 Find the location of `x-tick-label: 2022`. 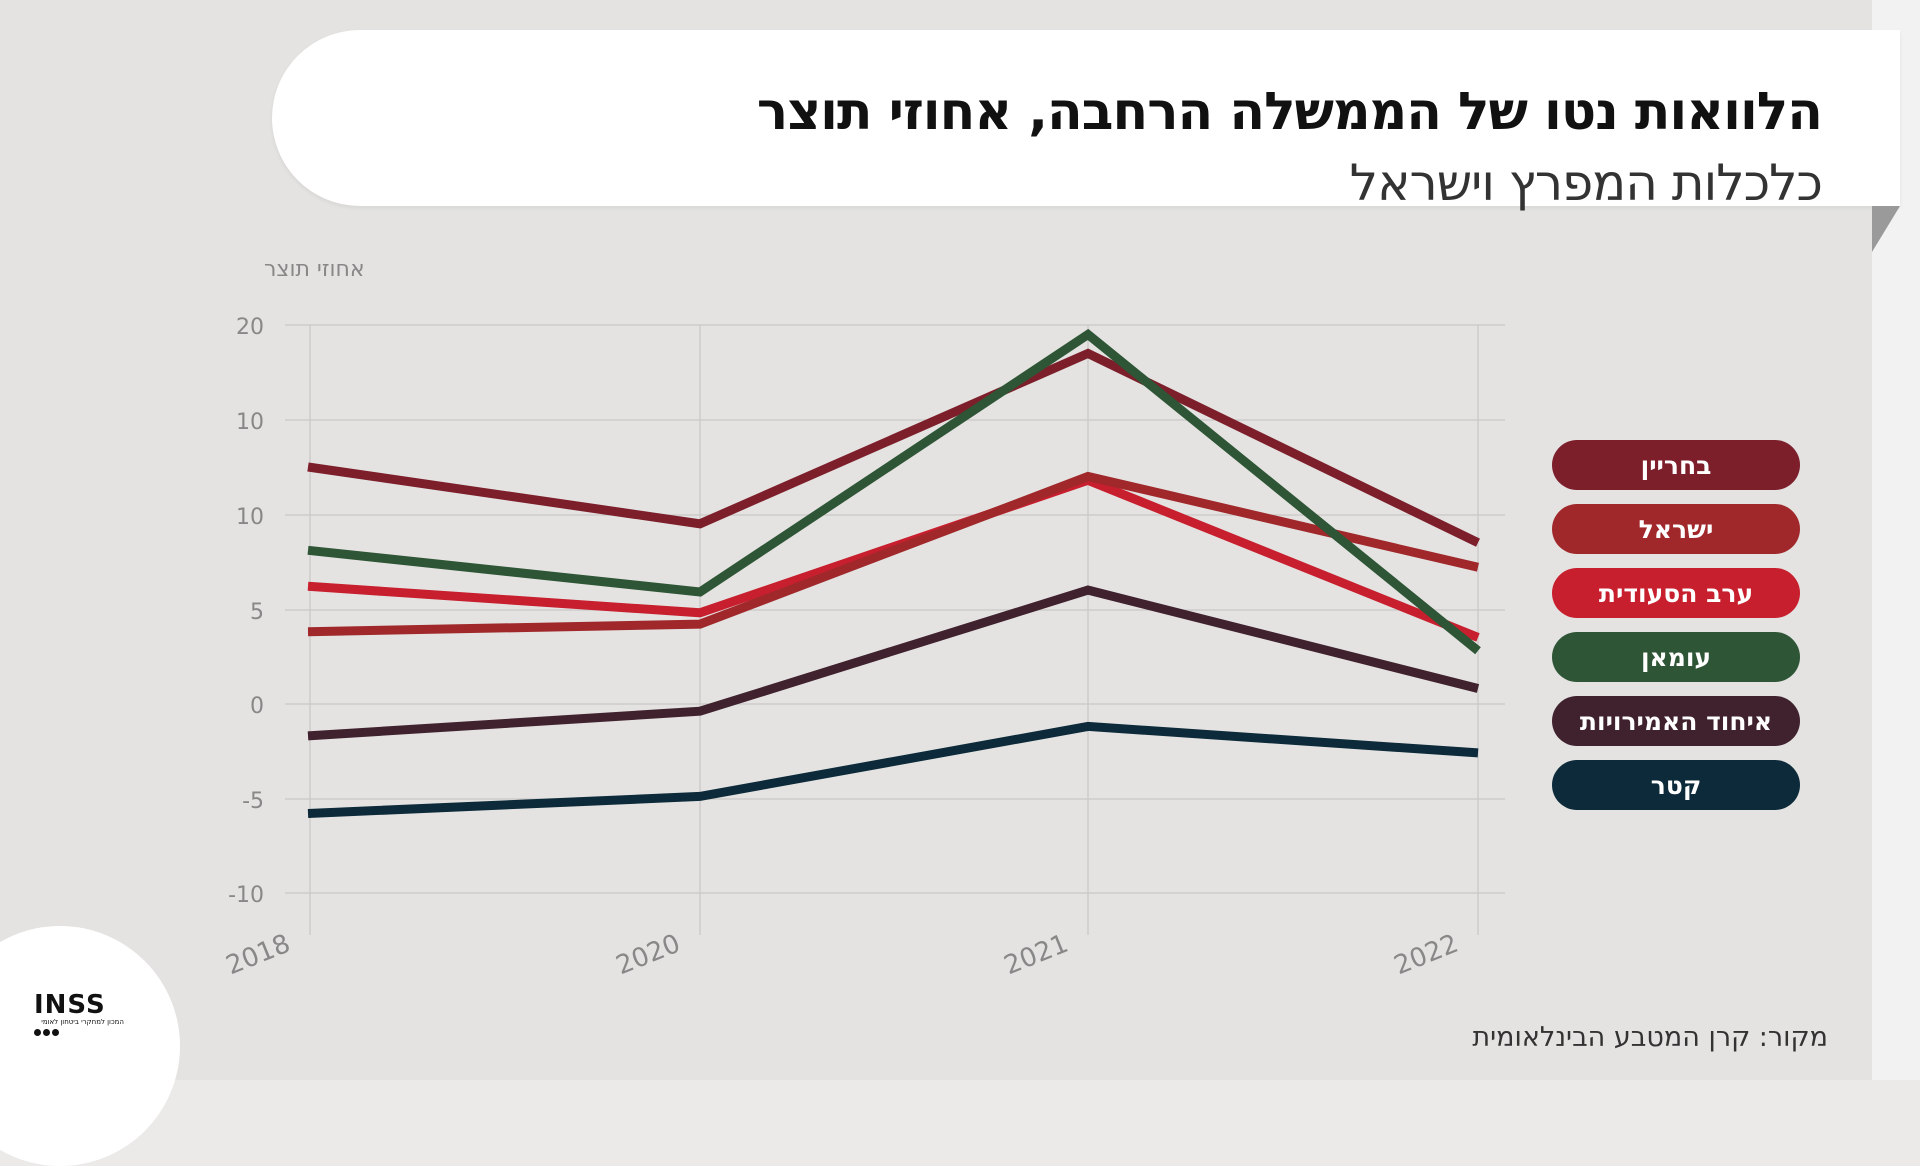

x-tick-label: 2022 is located at coordinates (1426, 955).